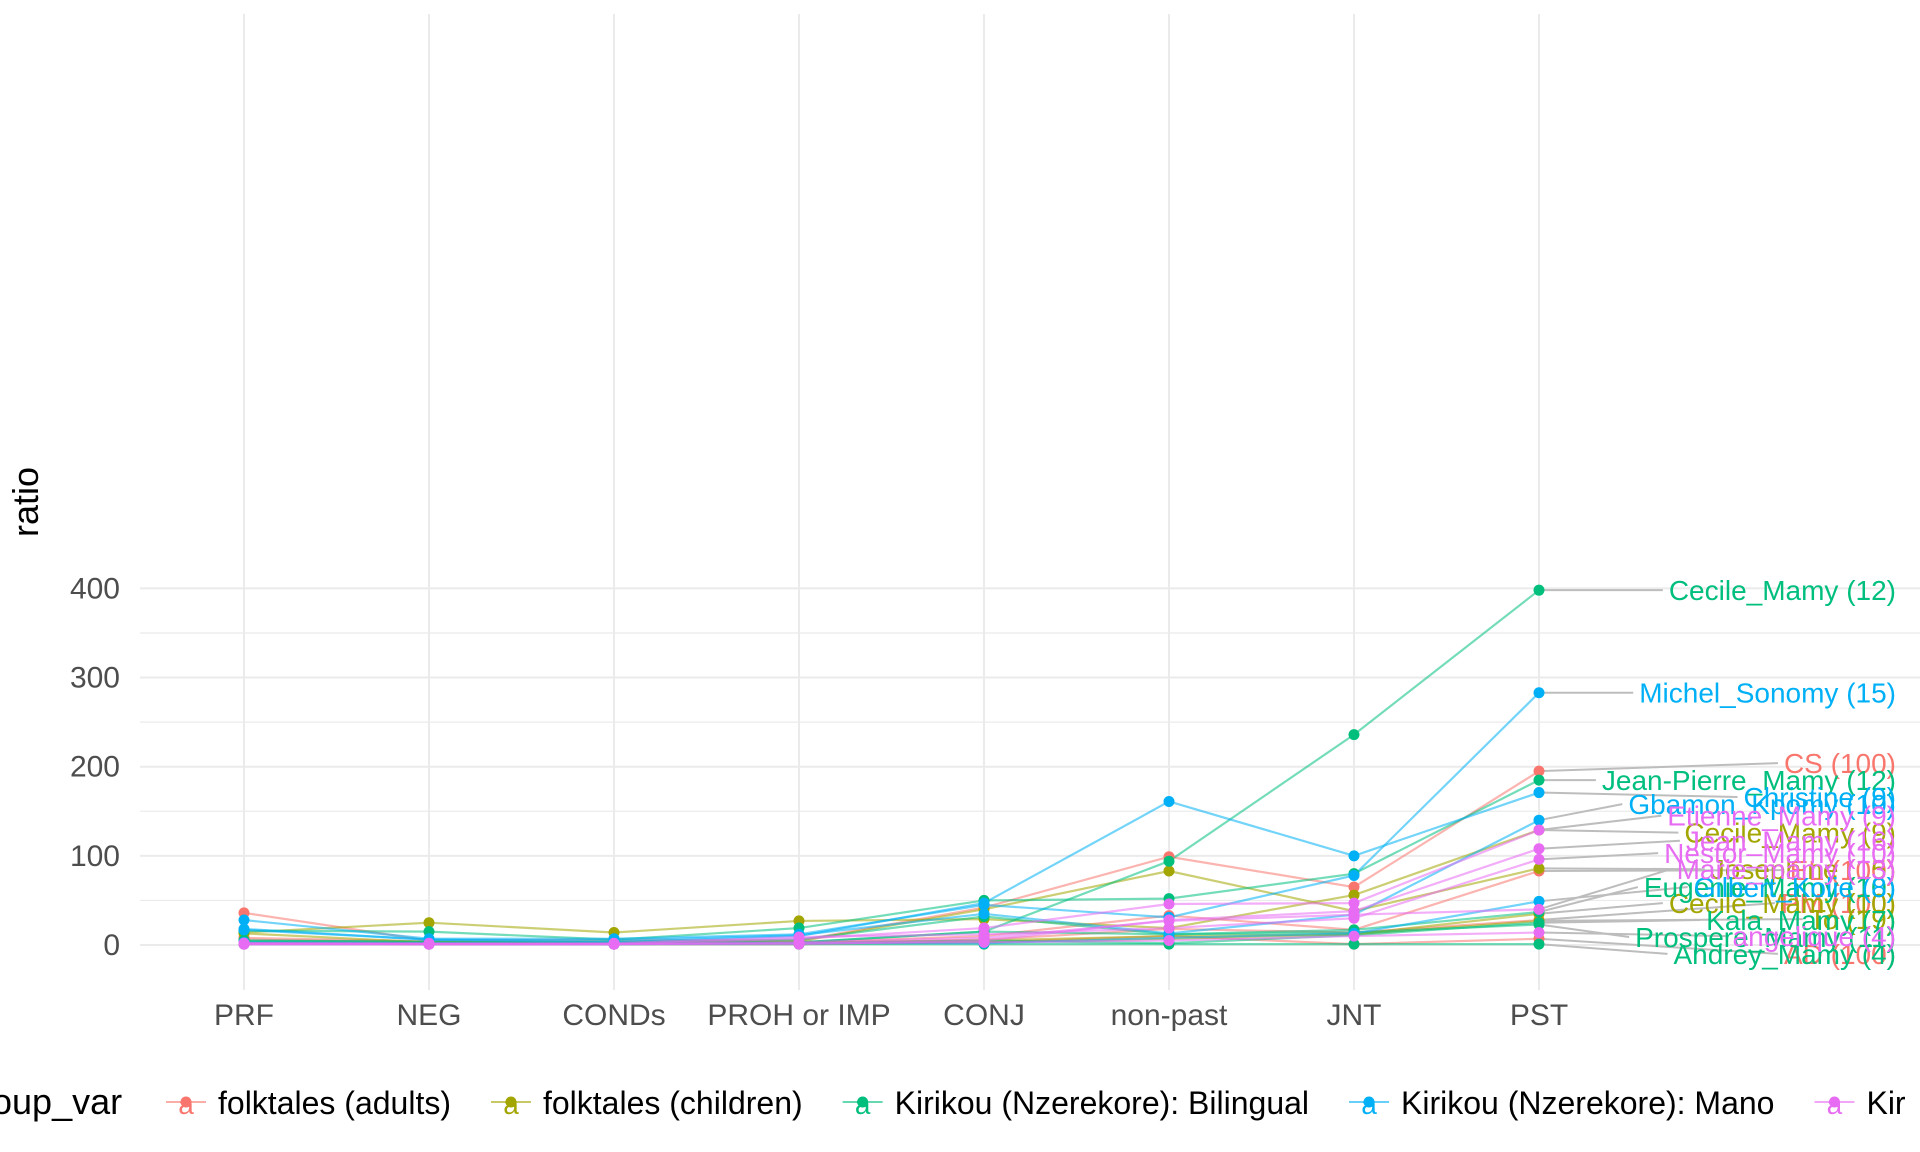  Describe the element at coordinates (1852, 919) in the screenshot. I see `series-label: To (19)` at that location.